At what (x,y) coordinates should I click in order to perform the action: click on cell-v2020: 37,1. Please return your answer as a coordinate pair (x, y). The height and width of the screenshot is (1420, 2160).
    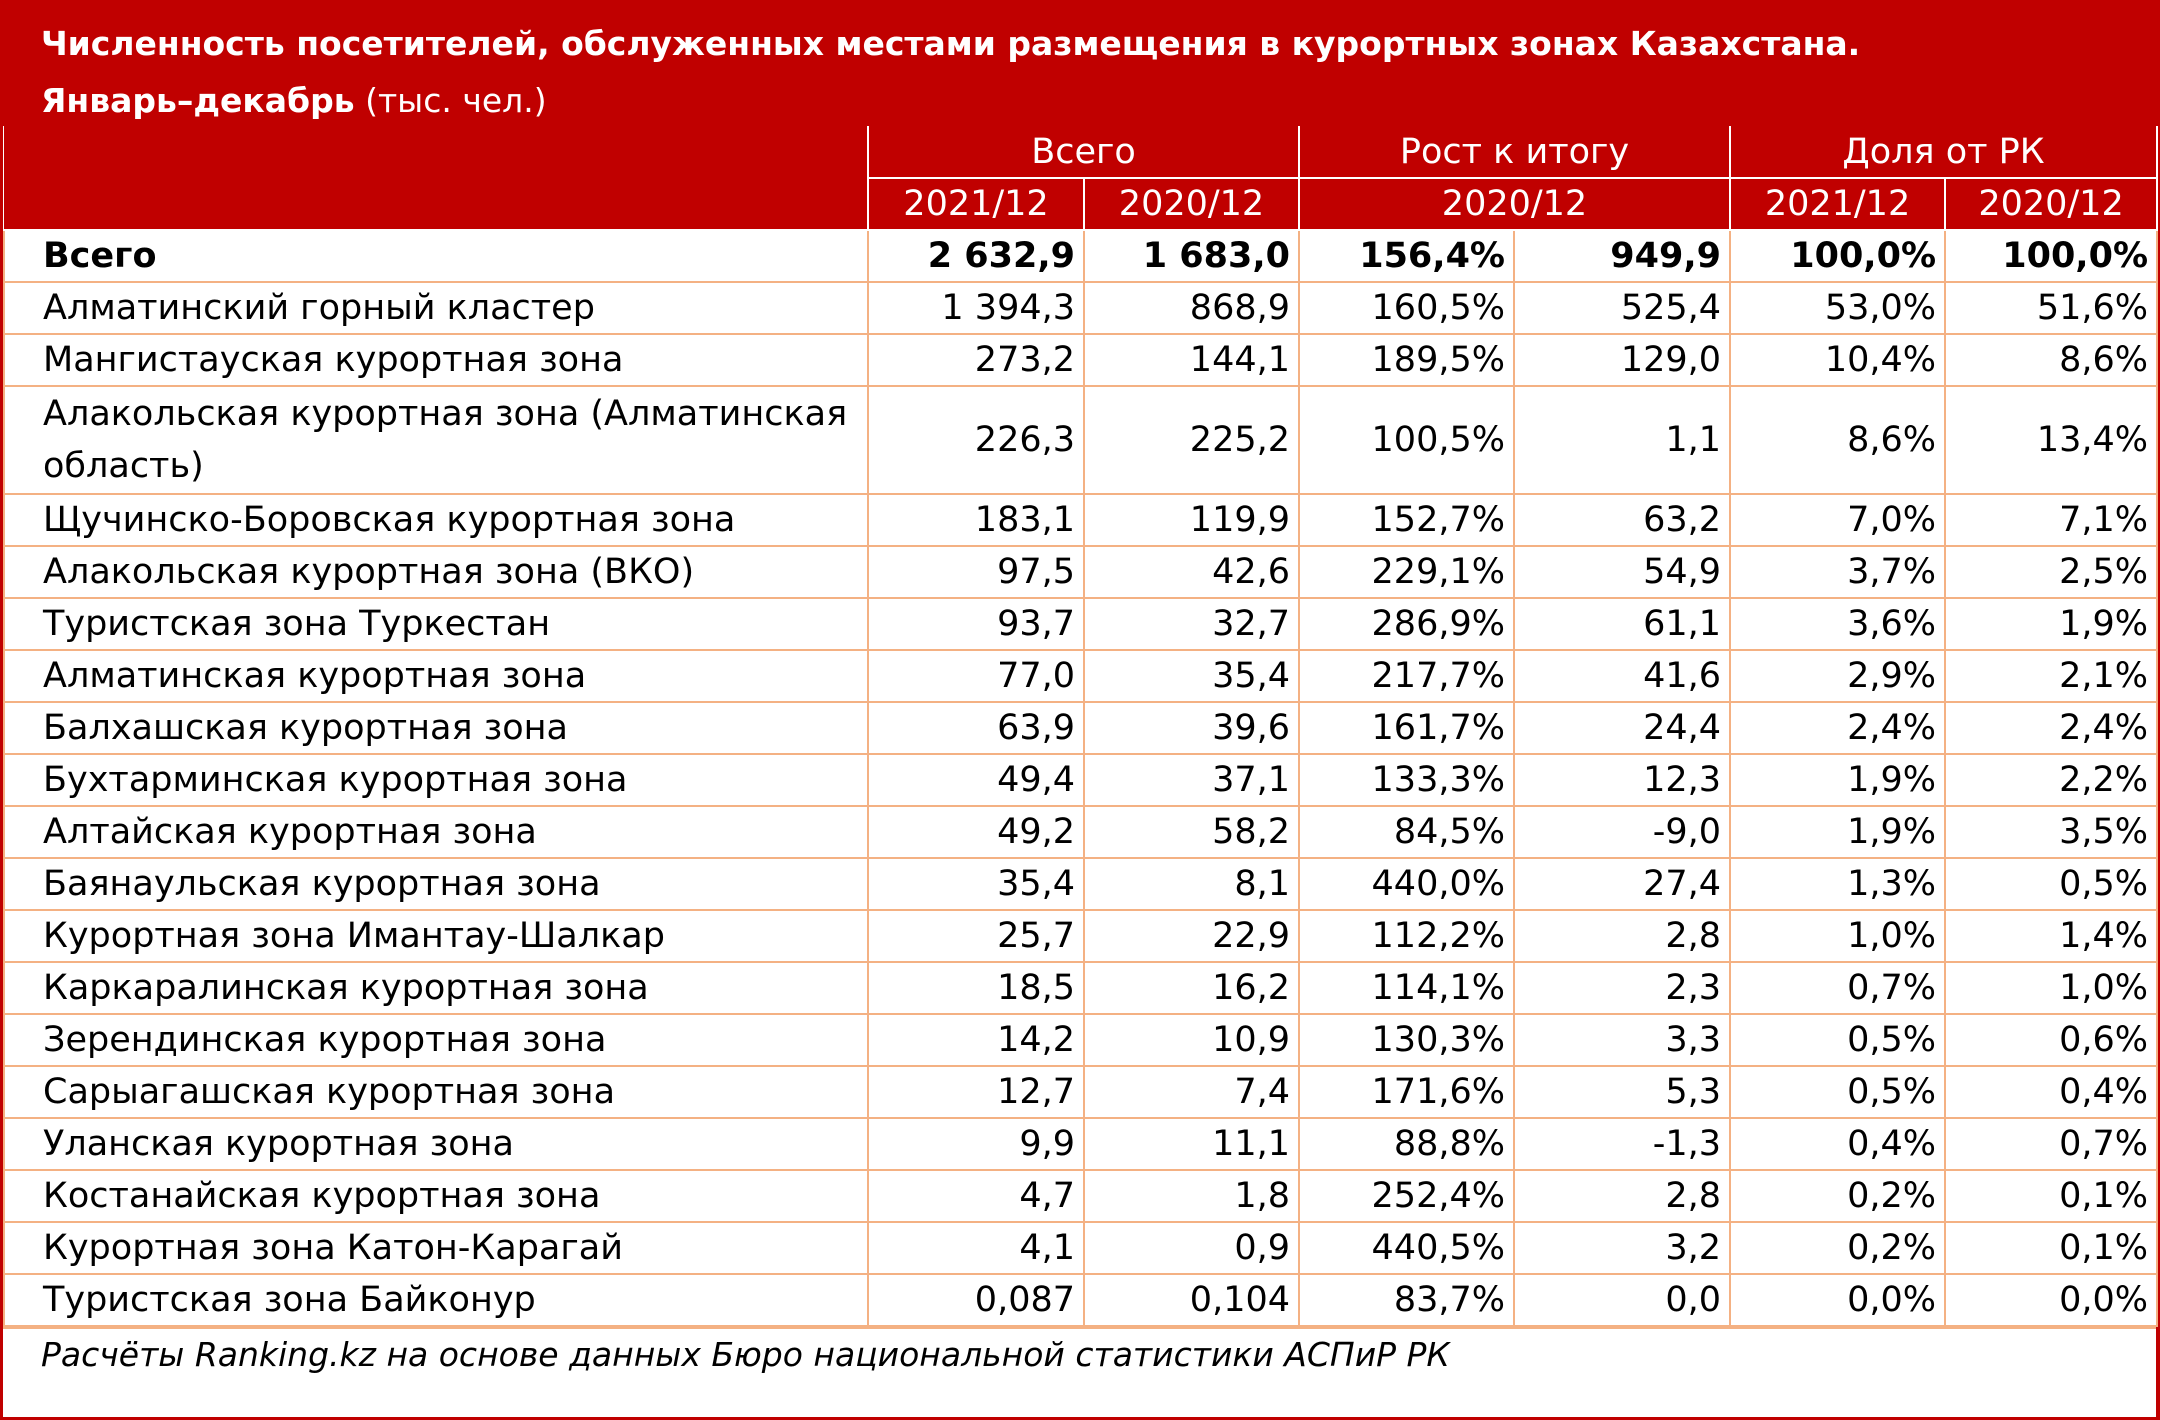
    Looking at the image, I should click on (1191, 780).